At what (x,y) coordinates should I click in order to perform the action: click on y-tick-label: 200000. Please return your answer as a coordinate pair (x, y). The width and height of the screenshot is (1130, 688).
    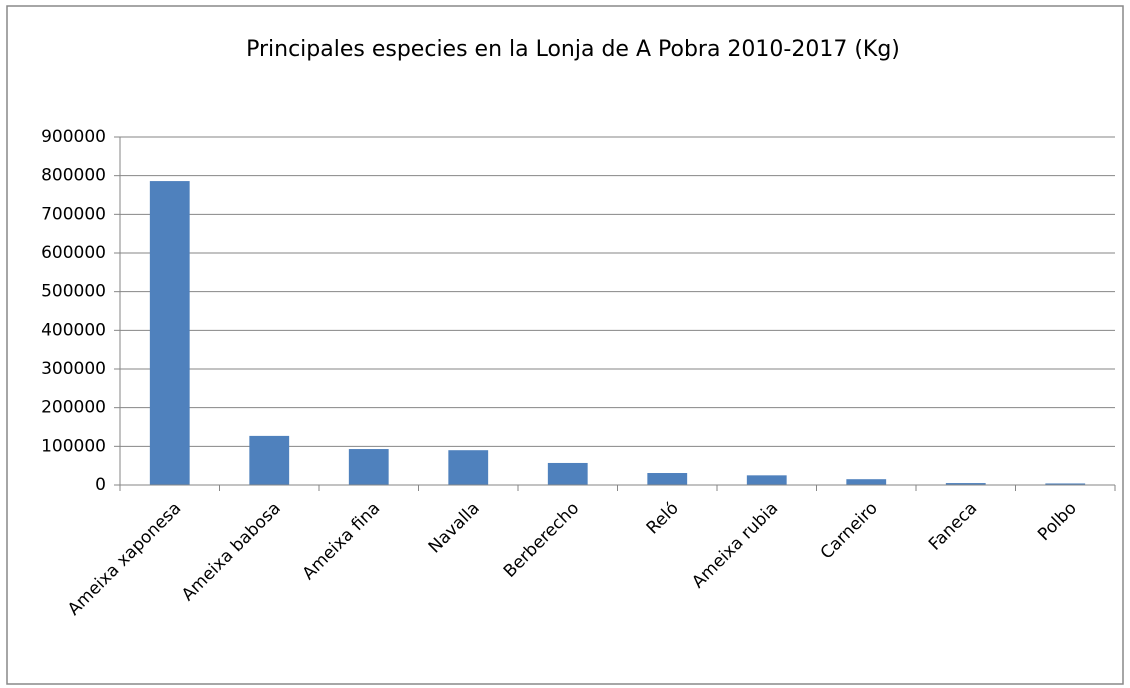
    Looking at the image, I should click on (73, 408).